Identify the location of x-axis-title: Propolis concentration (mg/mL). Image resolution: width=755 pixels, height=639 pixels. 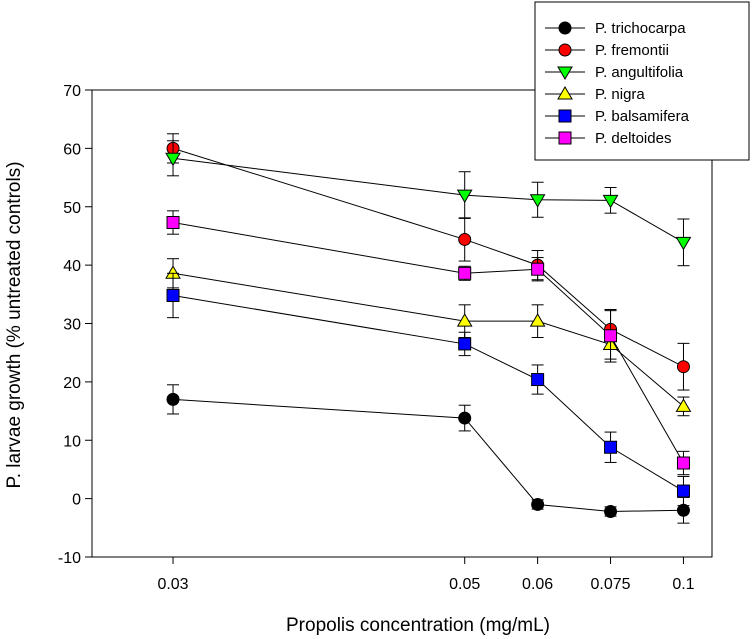
(418, 625).